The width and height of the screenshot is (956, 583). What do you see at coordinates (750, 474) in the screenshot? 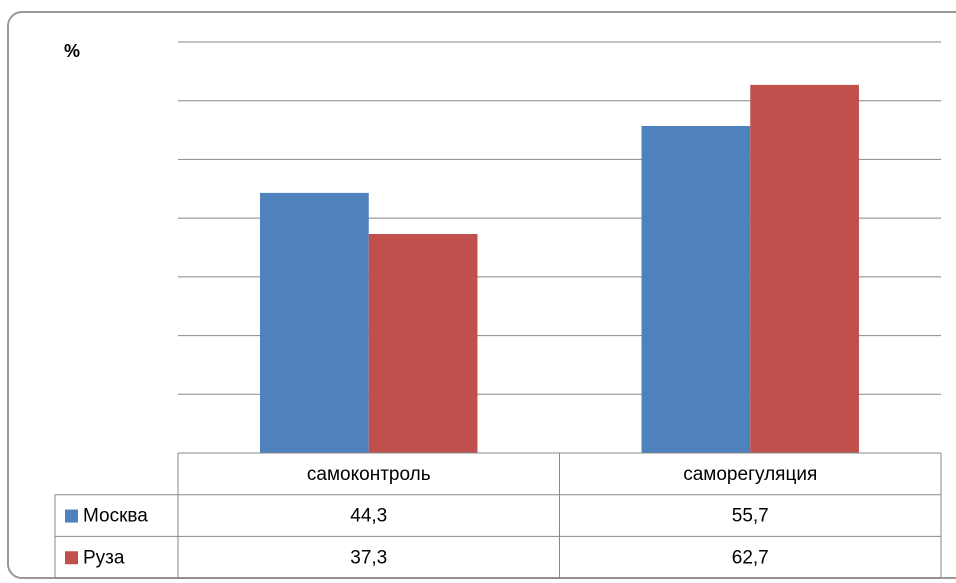
I see `x-tick-label: саморегуляция` at bounding box center [750, 474].